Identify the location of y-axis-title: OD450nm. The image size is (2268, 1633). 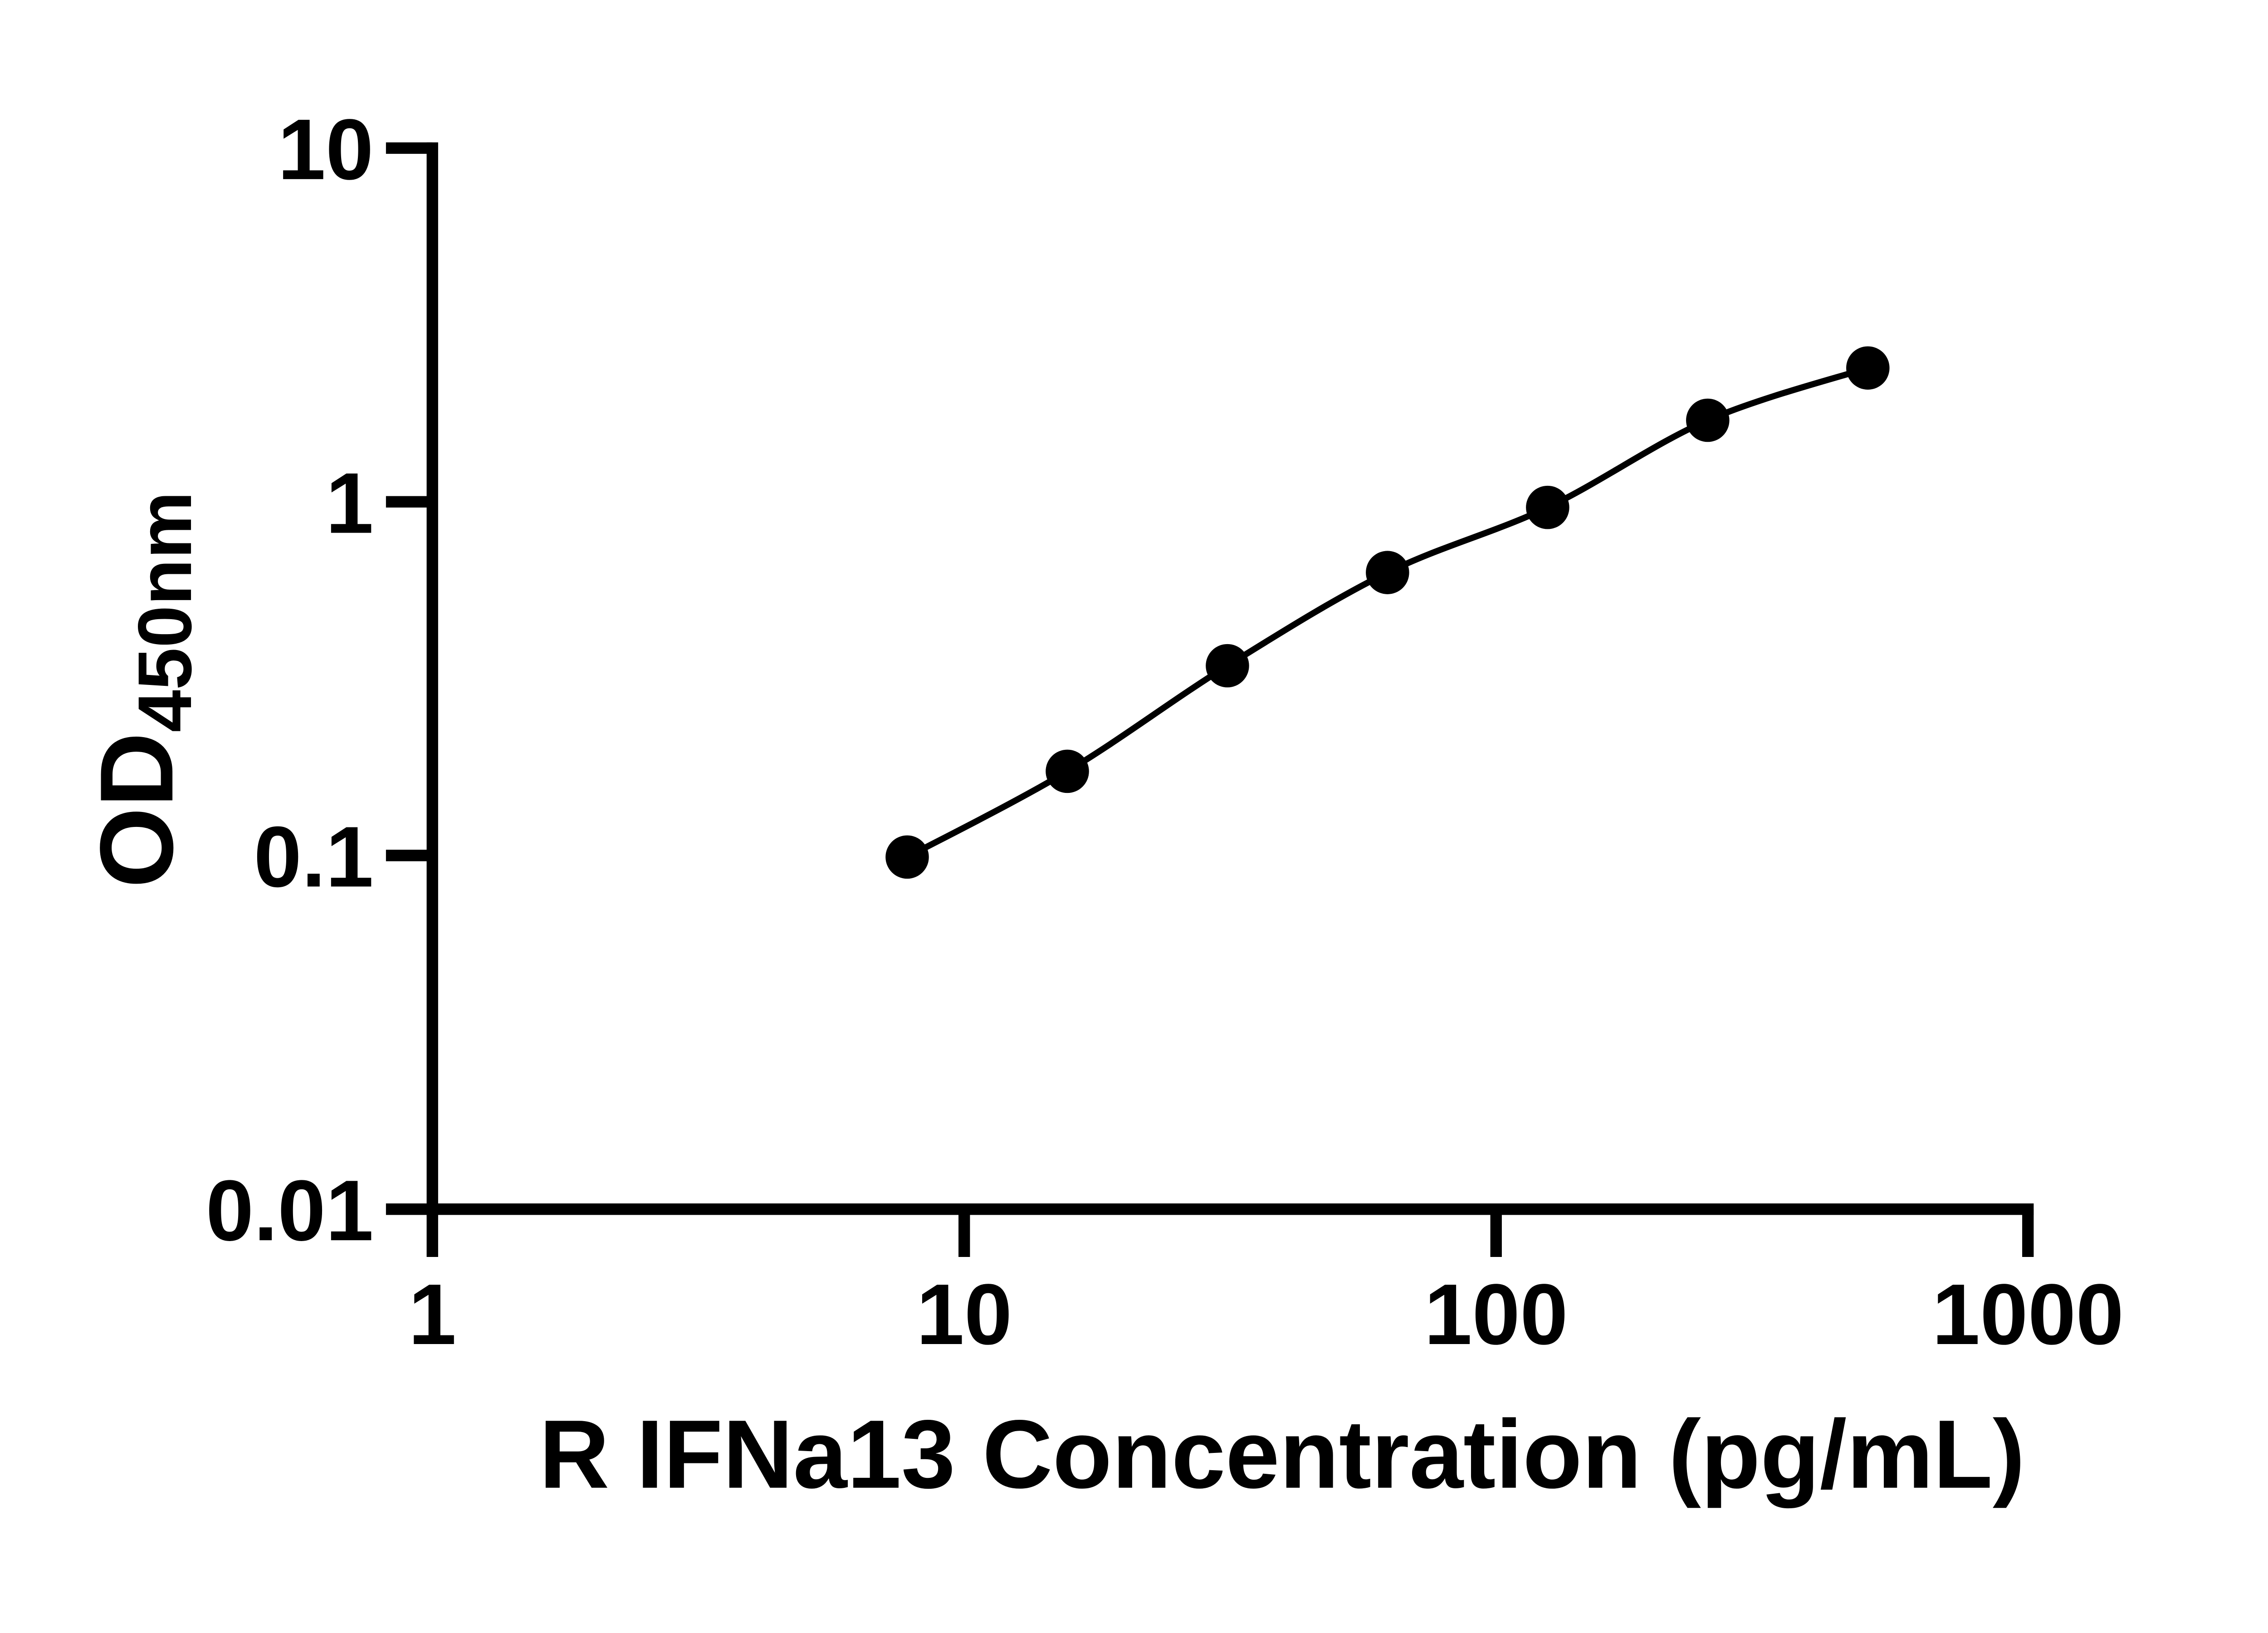
(143, 689).